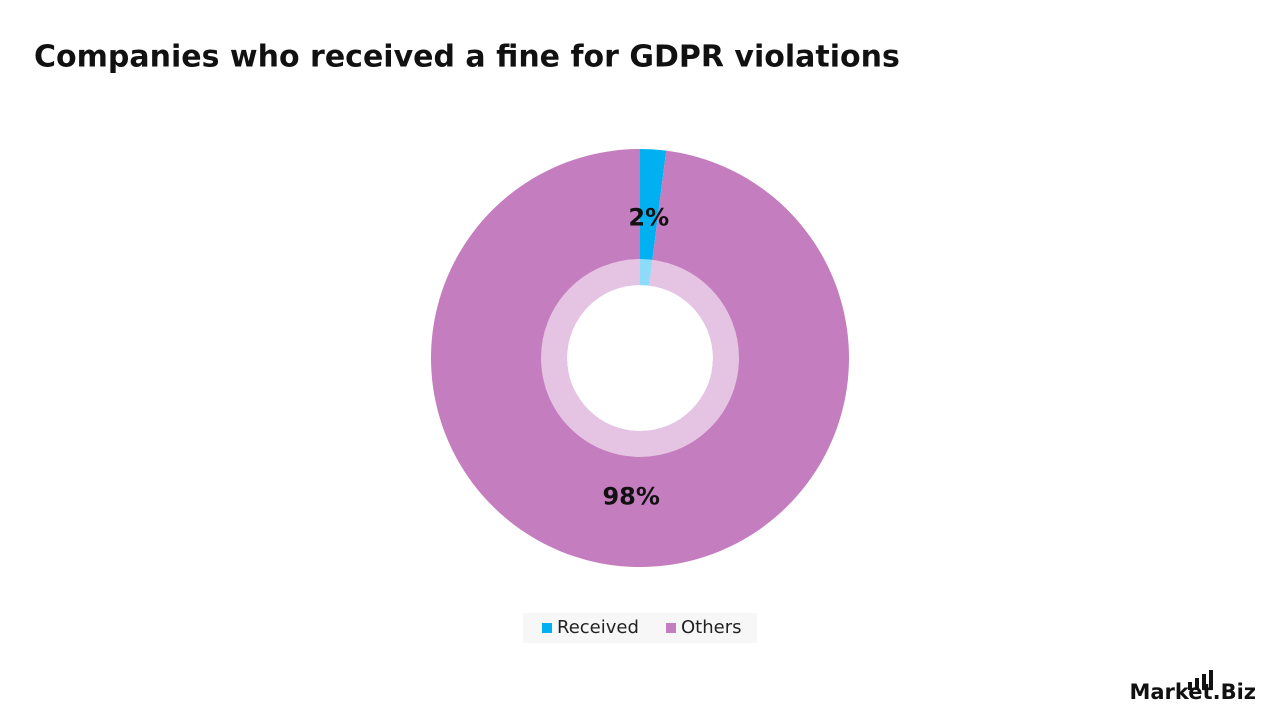 The image size is (1280, 720). I want to click on value-label: 2%, so click(648, 217).